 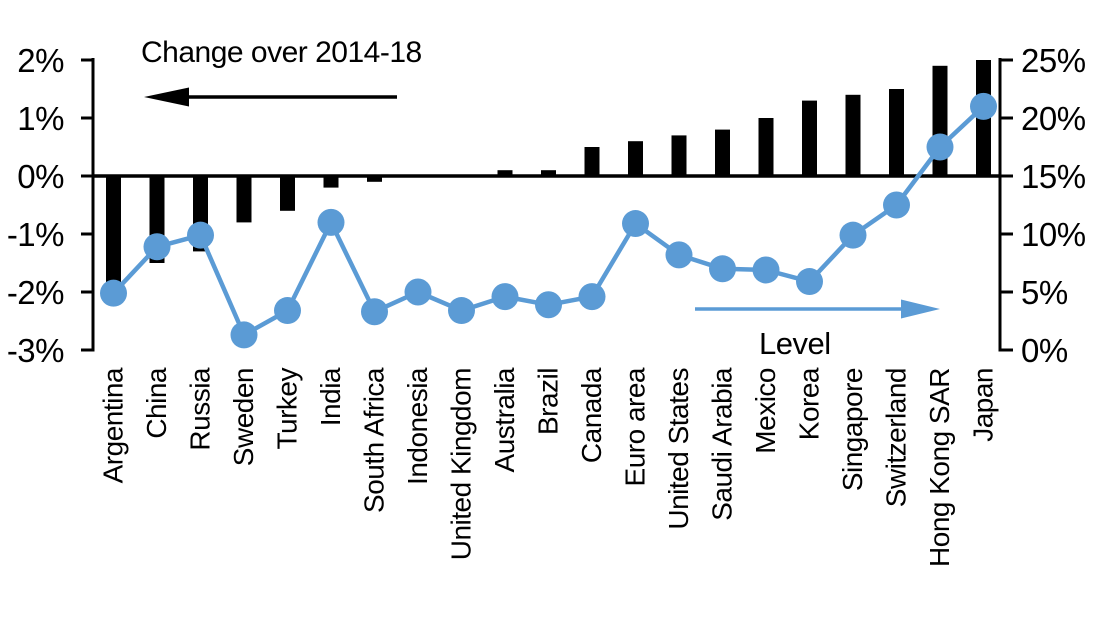 I want to click on left-axis-tick-label: -3%, so click(x=35, y=350).